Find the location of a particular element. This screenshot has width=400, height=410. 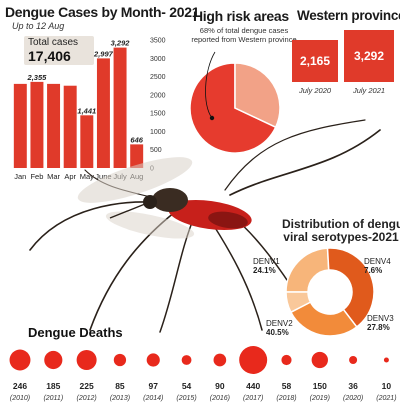

y-tick-label: 2000 is located at coordinates (158, 95).